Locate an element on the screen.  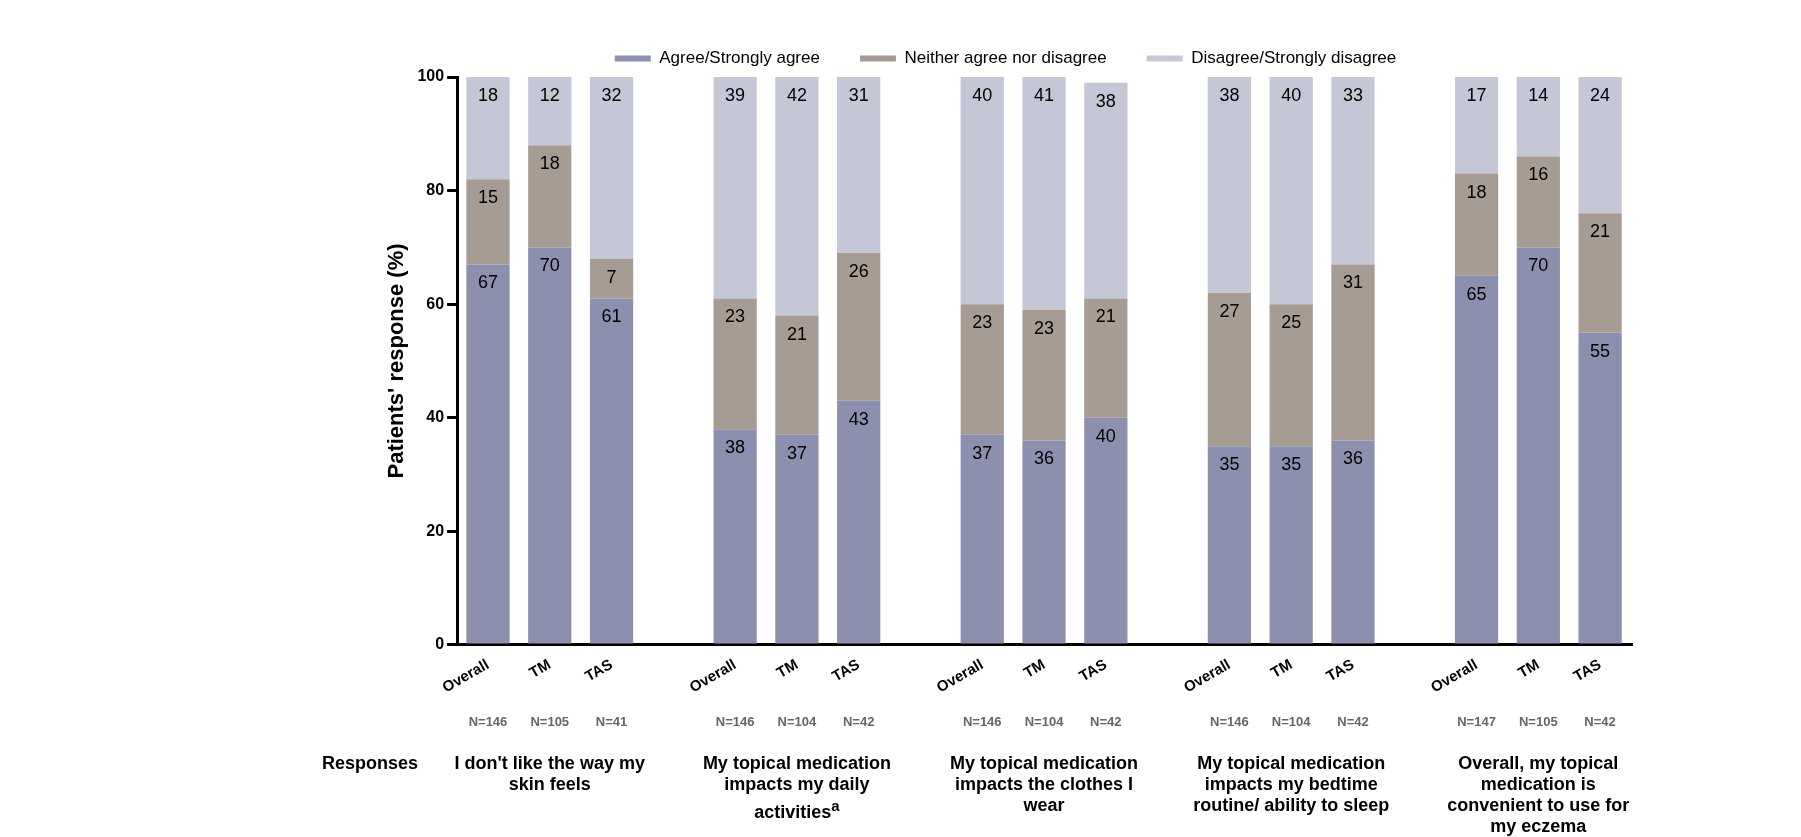
text: N=147 is located at coordinates (1476, 721).